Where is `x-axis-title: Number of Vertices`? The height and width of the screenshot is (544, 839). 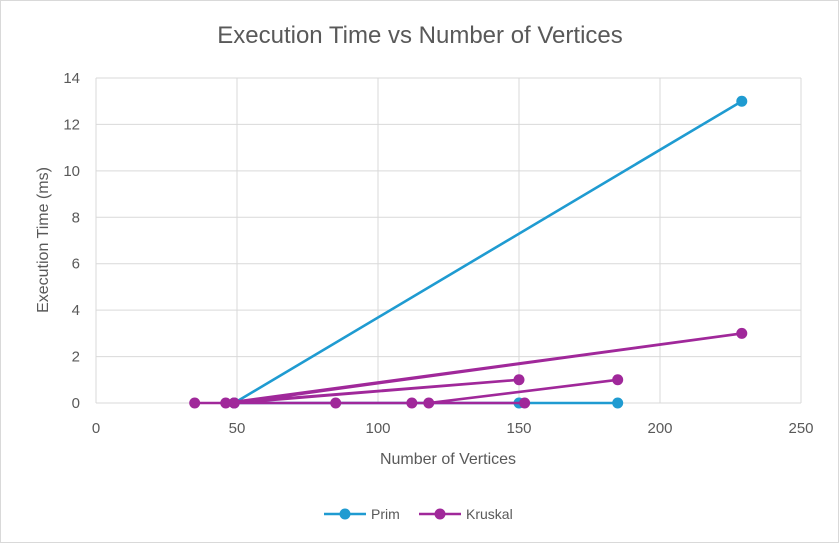
x-axis-title: Number of Vertices is located at coordinates (448, 459).